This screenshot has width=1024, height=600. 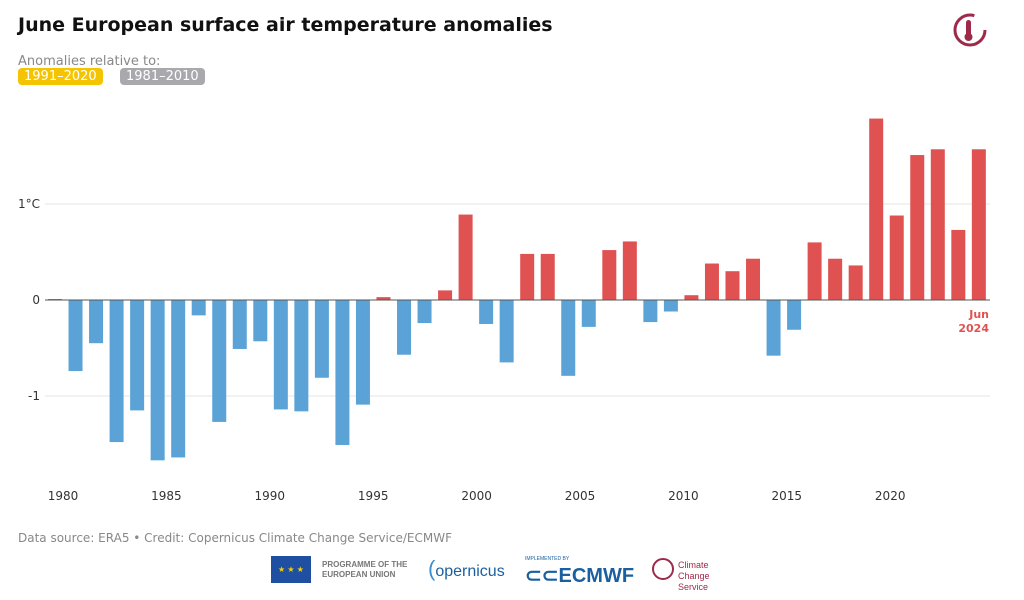 What do you see at coordinates (835, 279) in the screenshot?
I see `bar-2017` at bounding box center [835, 279].